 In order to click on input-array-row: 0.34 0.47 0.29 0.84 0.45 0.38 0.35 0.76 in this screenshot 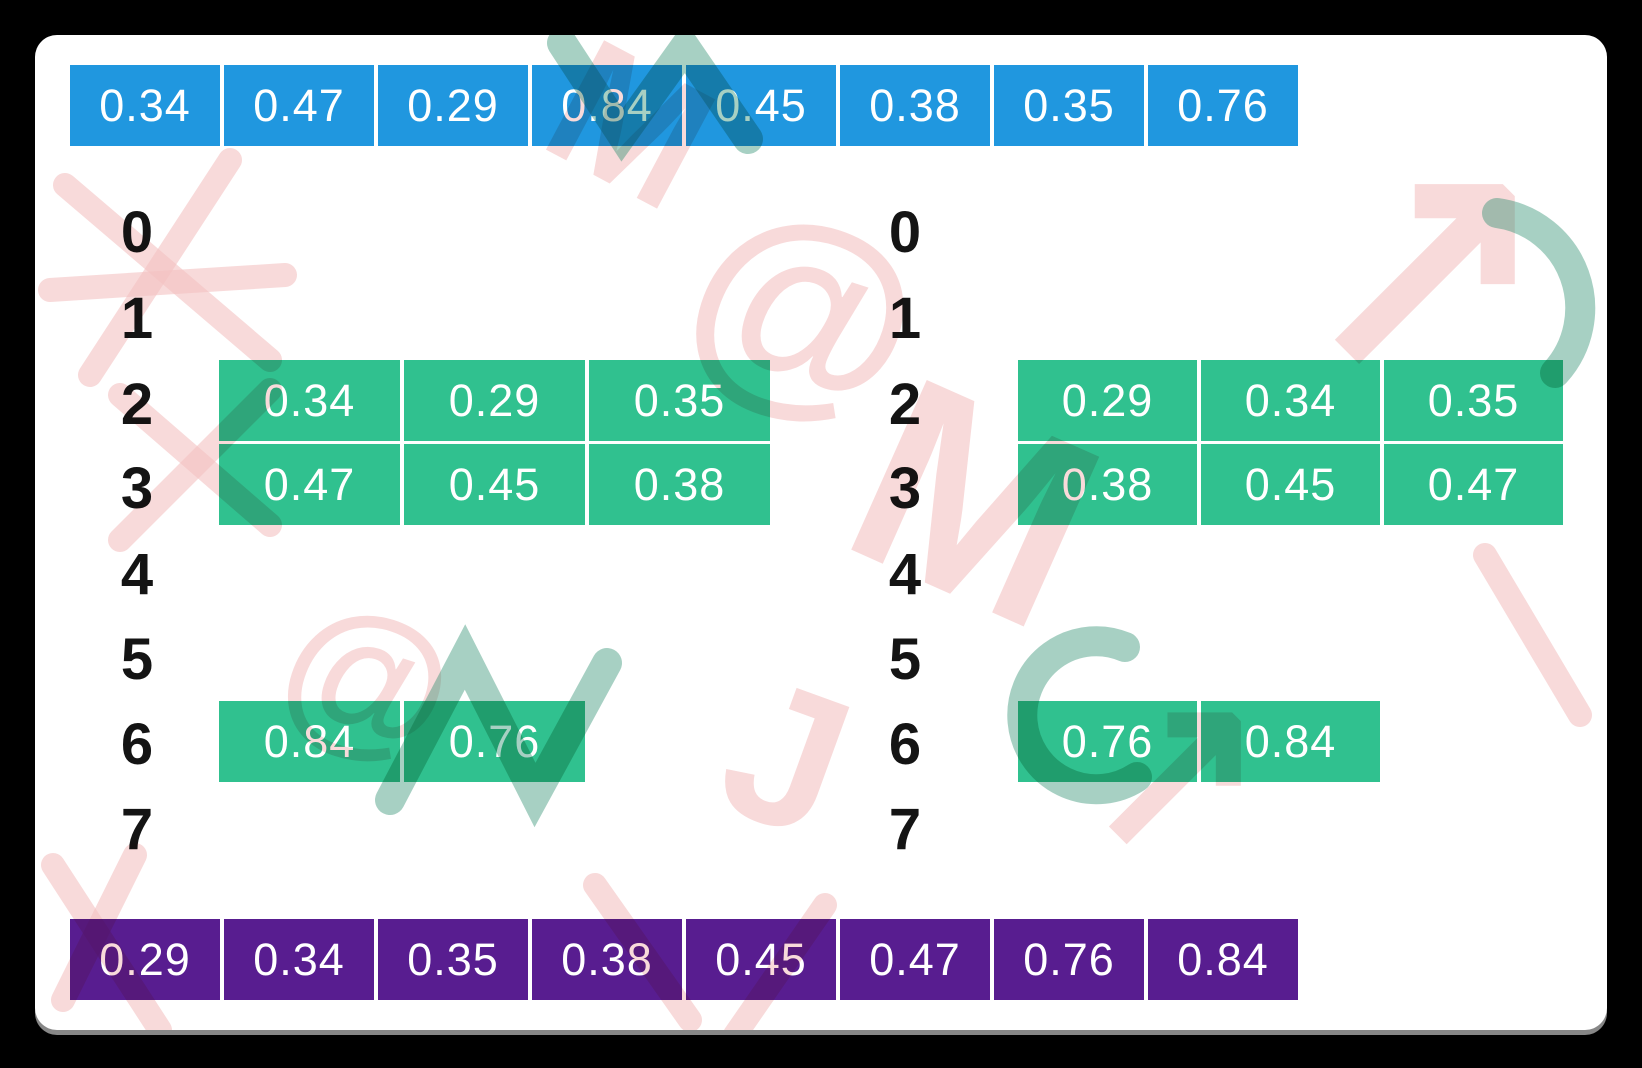, I will do `click(684, 105)`.